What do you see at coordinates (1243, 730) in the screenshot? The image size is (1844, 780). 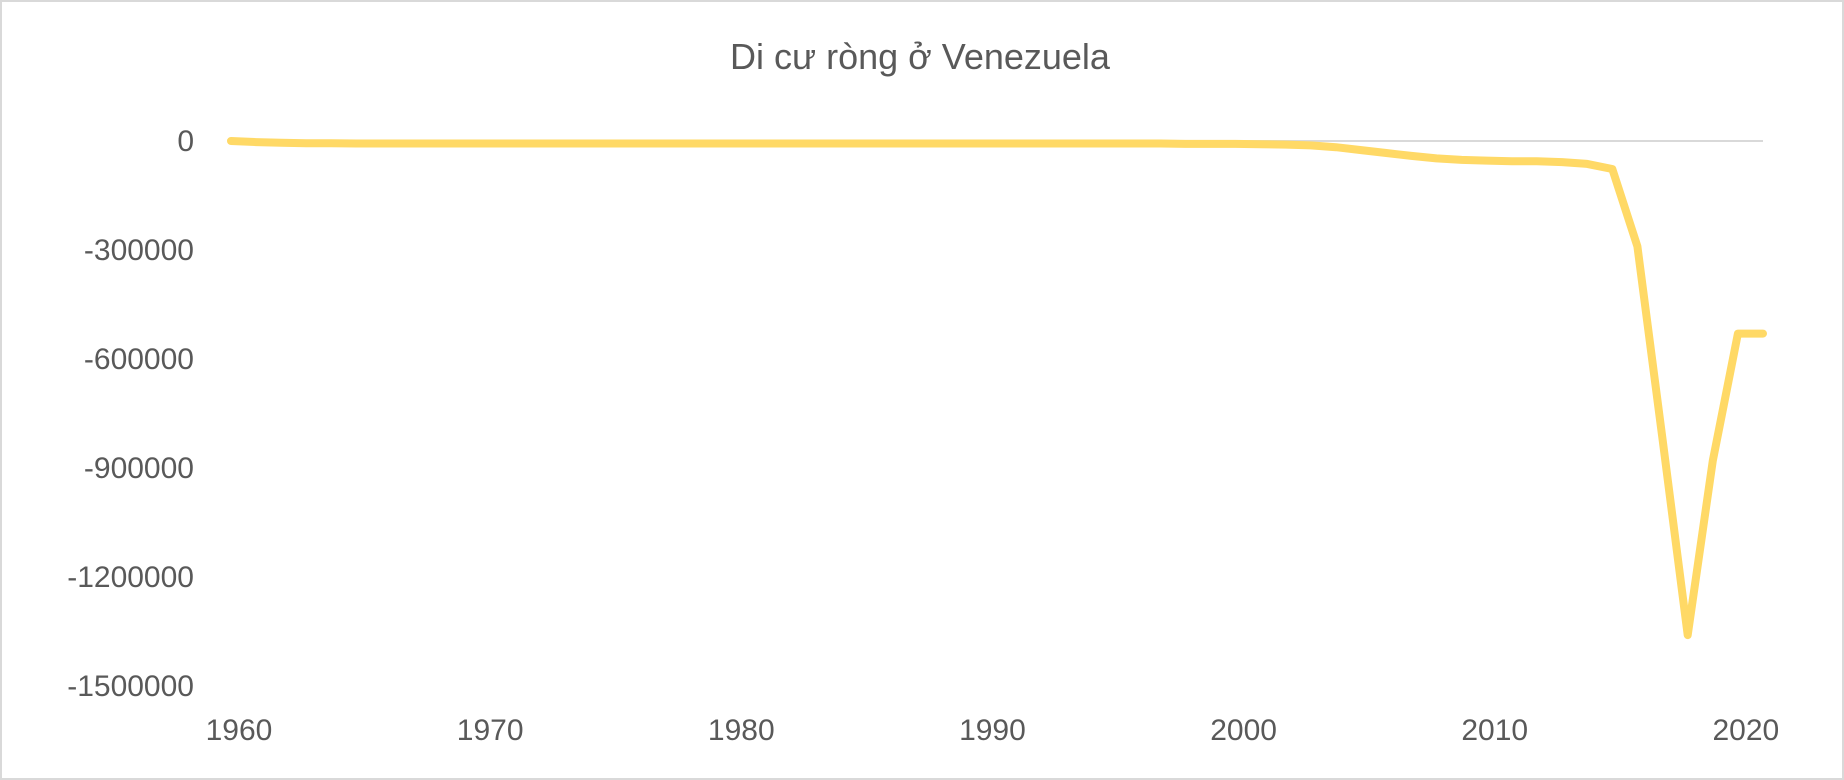 I see `x-tick-label: 2000` at bounding box center [1243, 730].